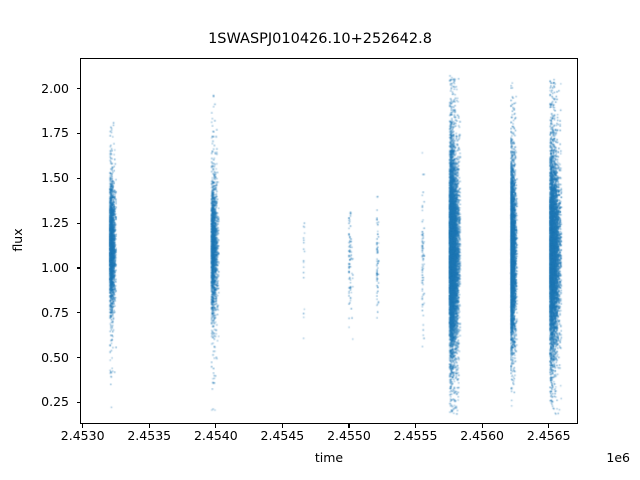 The width and height of the screenshot is (640, 480). I want to click on y-axis-label: flux, so click(18, 240).